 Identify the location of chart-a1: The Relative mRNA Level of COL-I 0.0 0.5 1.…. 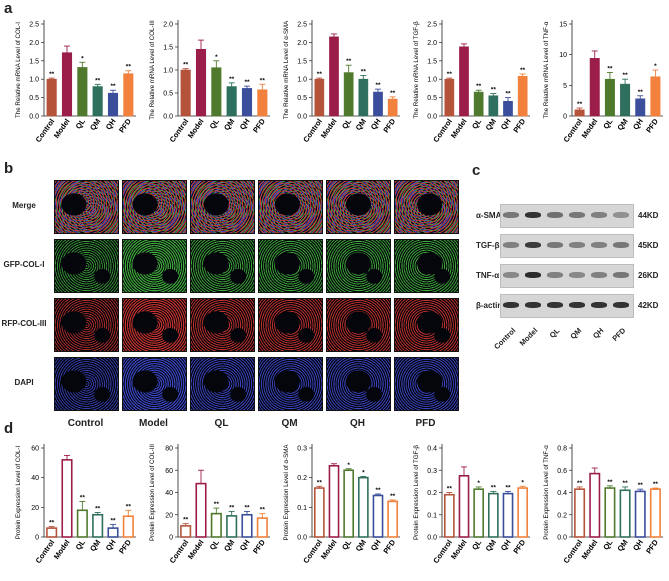
(75, 82).